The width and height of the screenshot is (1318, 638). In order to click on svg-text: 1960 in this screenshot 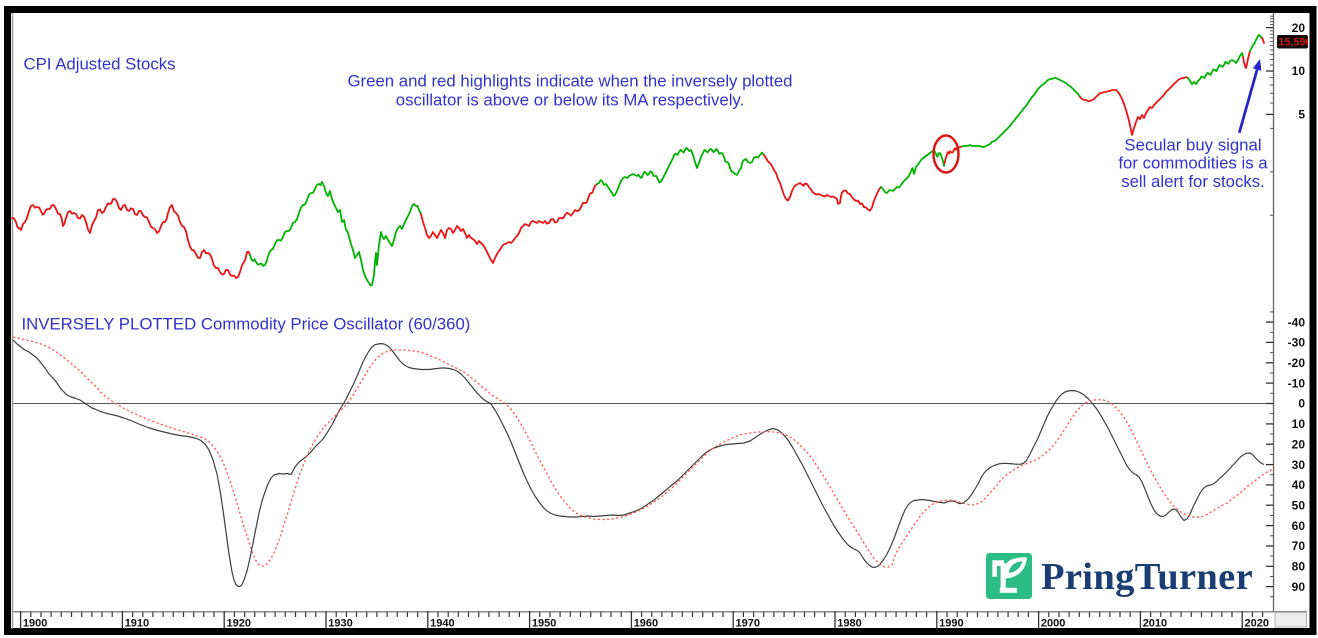, I will do `click(646, 623)`.